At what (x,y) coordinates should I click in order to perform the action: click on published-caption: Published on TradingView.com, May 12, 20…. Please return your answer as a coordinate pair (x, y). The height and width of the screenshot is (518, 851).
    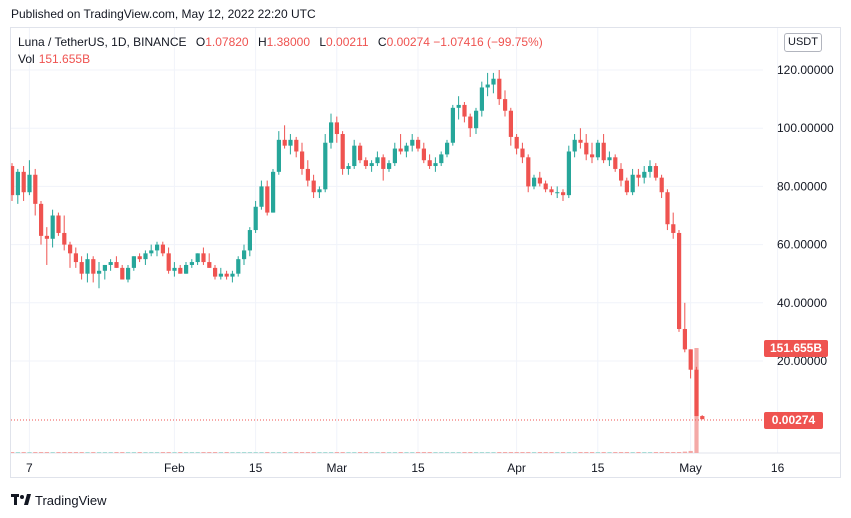
    Looking at the image, I should click on (163, 14).